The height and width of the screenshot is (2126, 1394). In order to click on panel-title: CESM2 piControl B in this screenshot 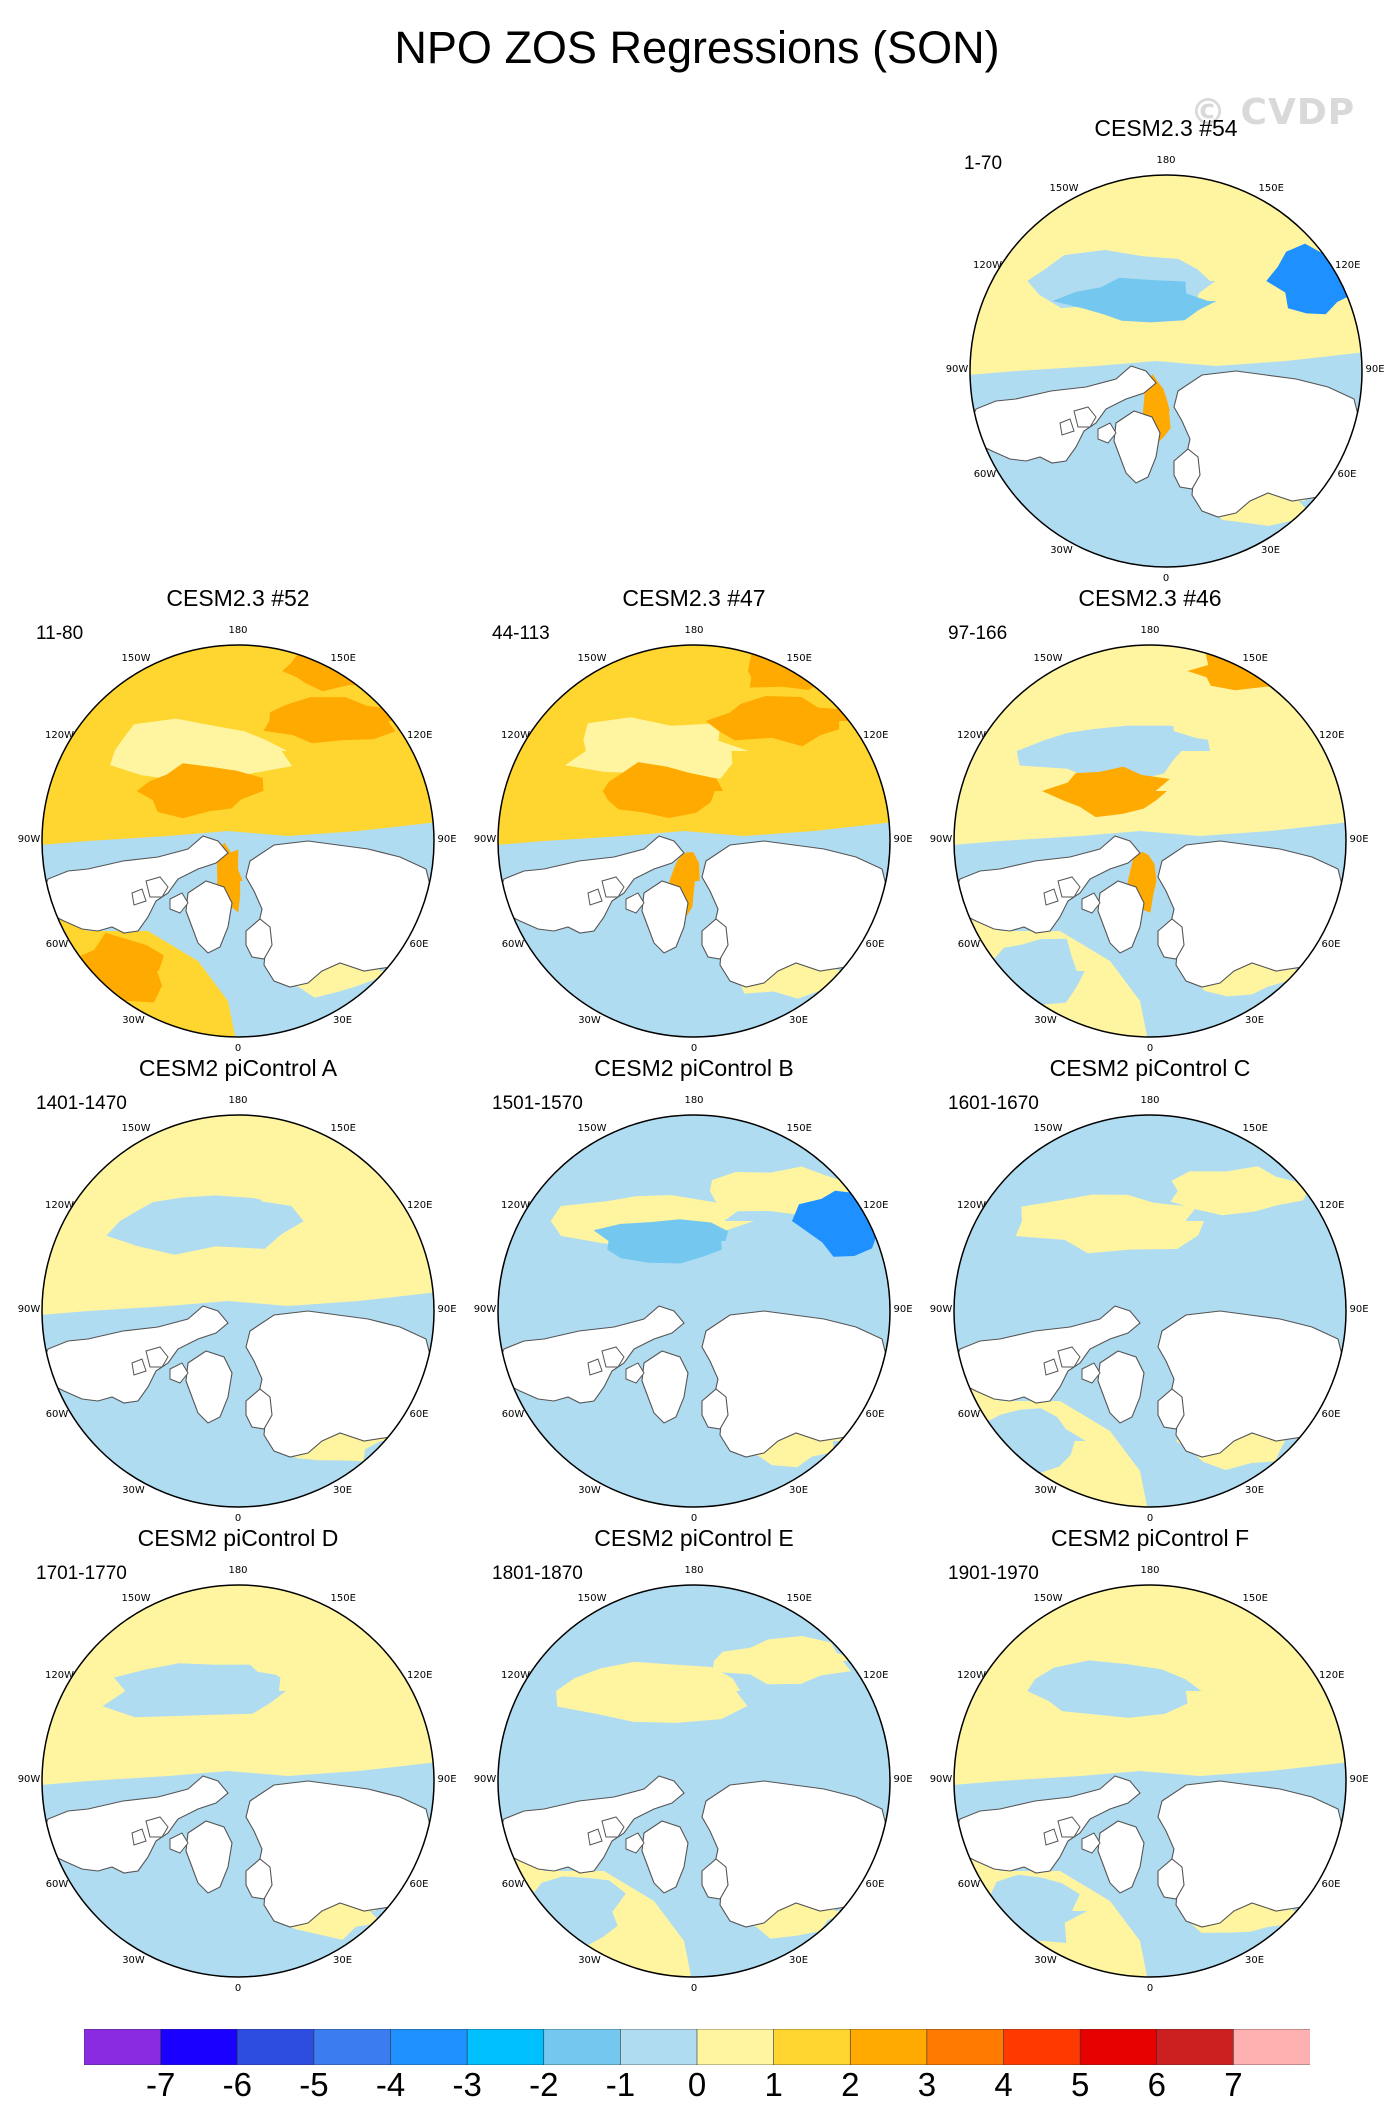, I will do `click(694, 1068)`.